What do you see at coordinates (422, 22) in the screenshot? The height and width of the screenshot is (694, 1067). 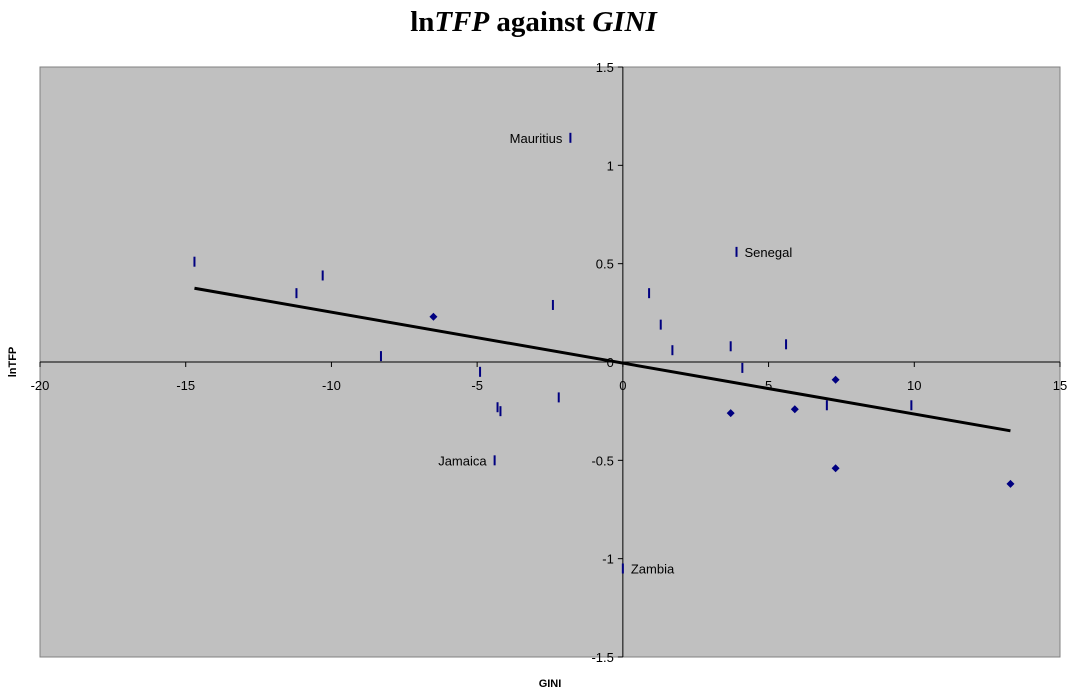 I see `title-prefix: ln` at bounding box center [422, 22].